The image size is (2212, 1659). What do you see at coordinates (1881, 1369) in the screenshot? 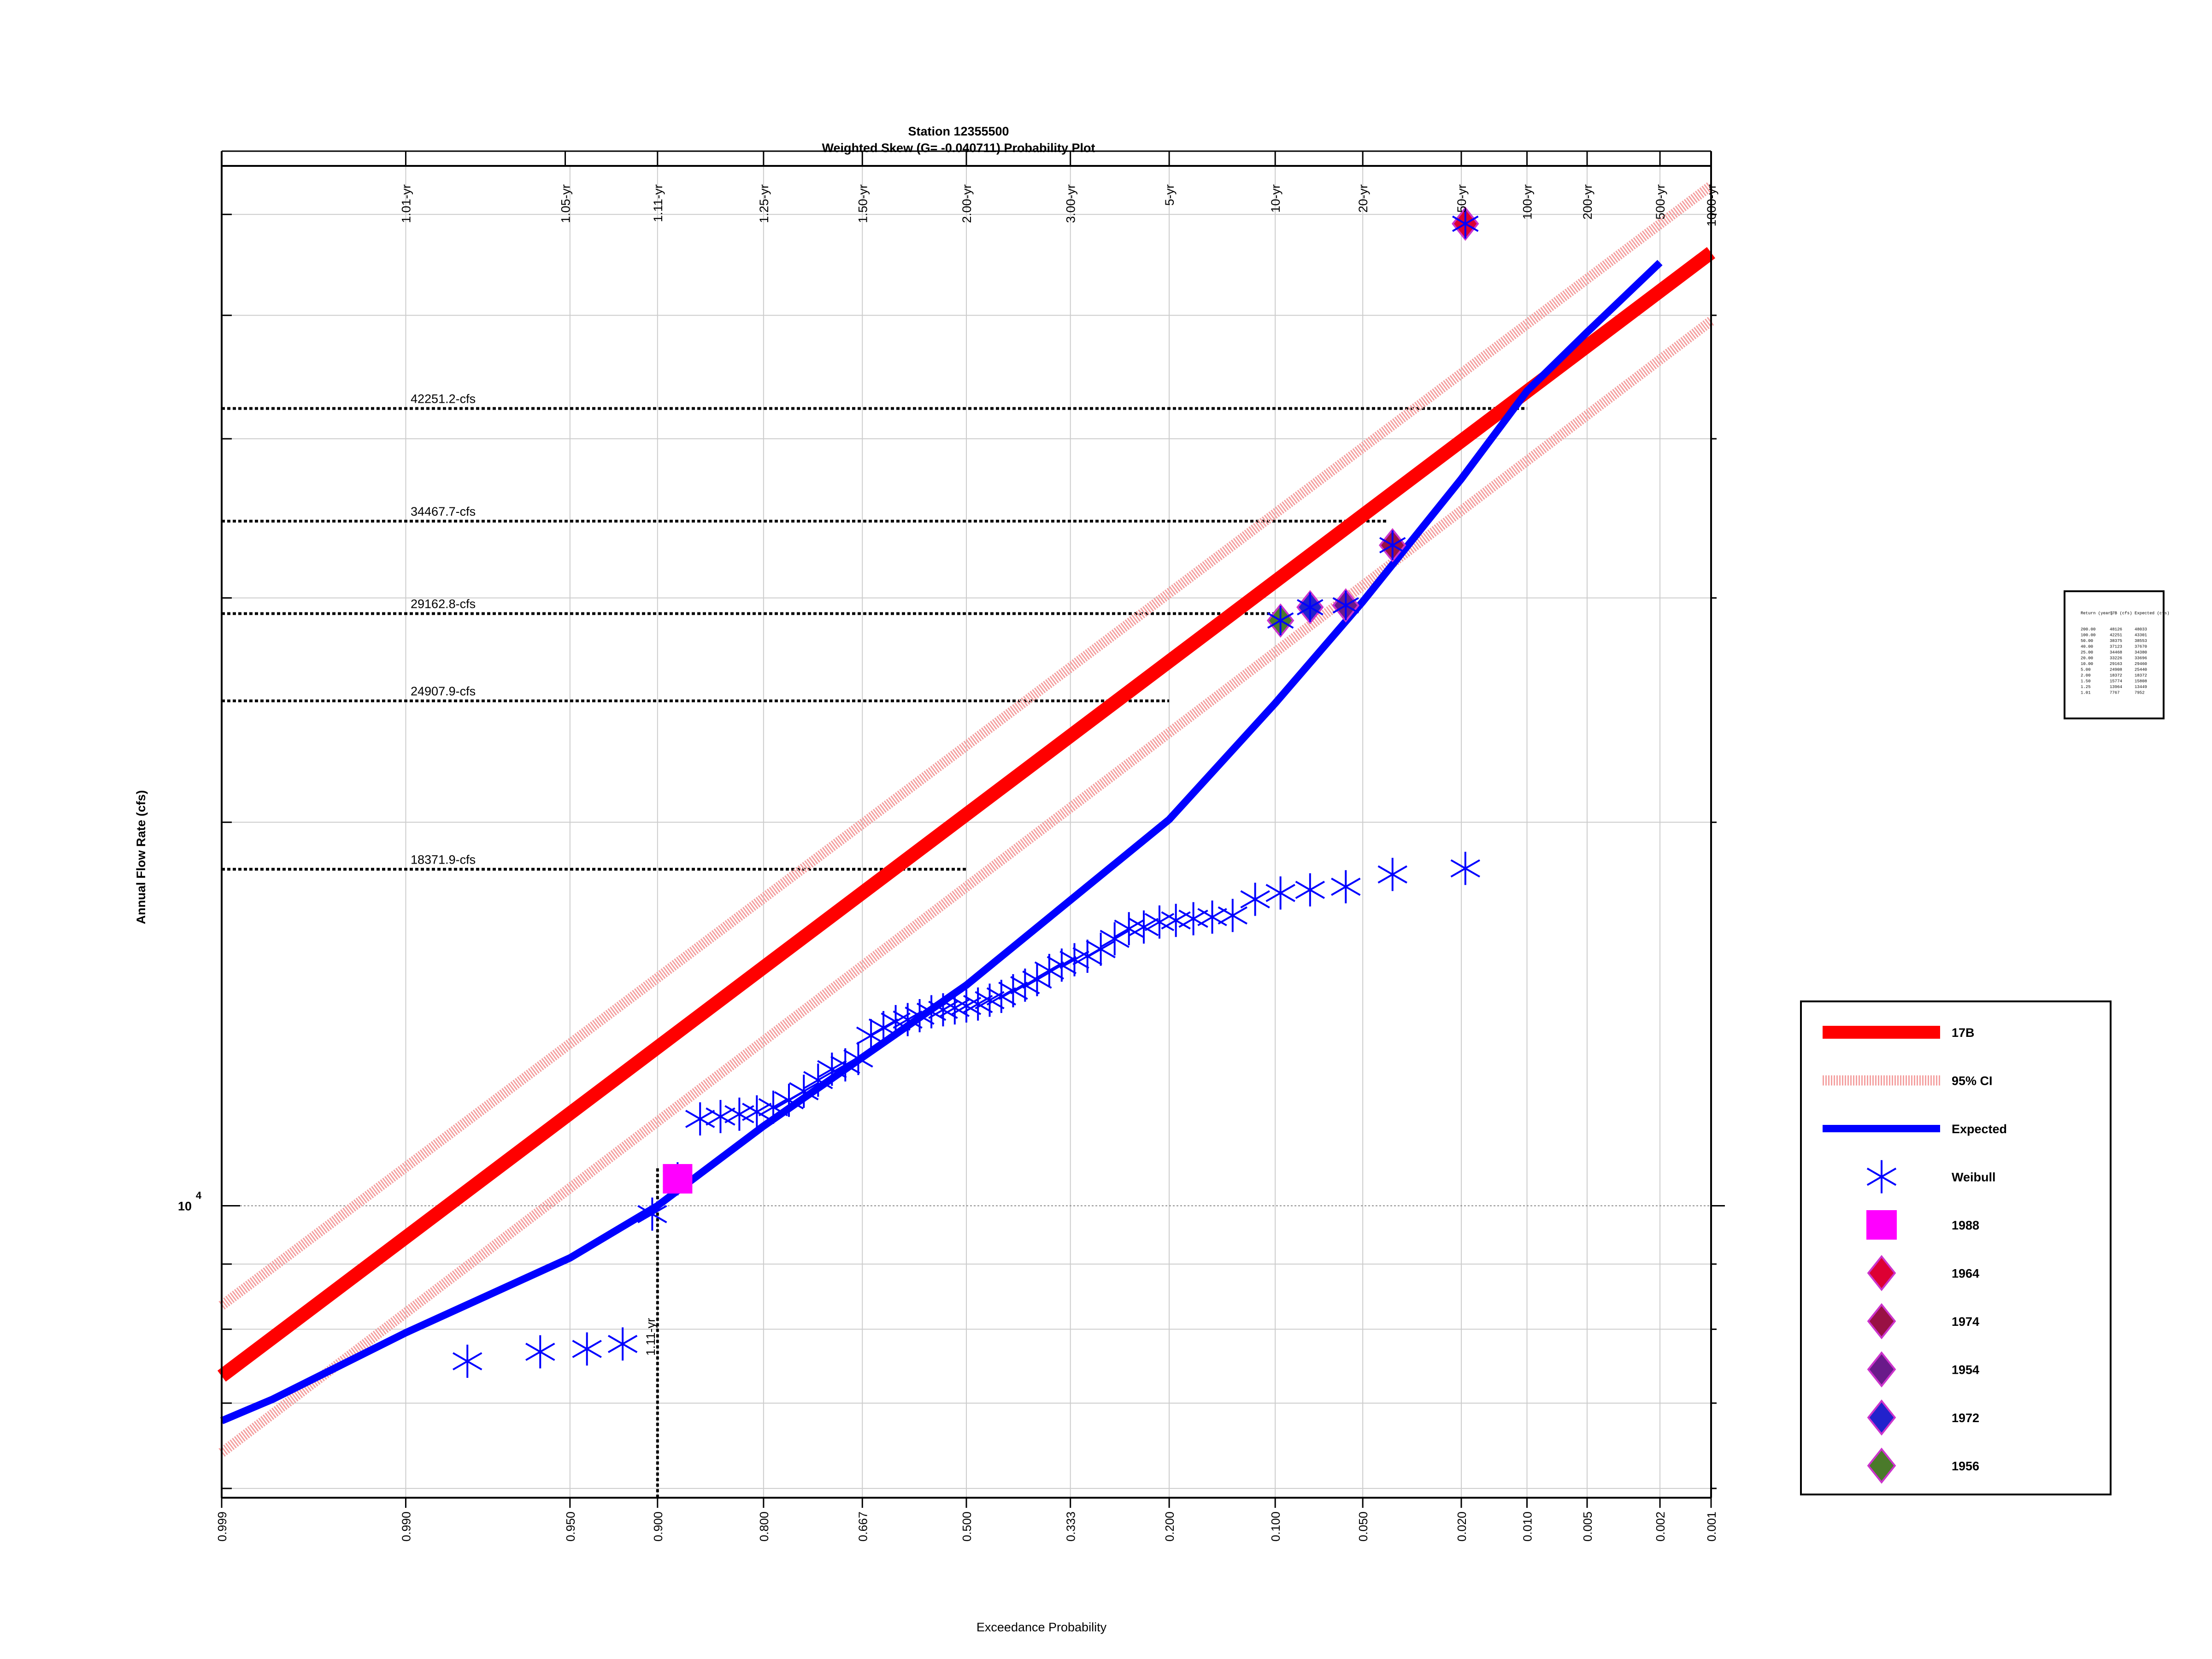
I see `legend-swatch-1954` at bounding box center [1881, 1369].